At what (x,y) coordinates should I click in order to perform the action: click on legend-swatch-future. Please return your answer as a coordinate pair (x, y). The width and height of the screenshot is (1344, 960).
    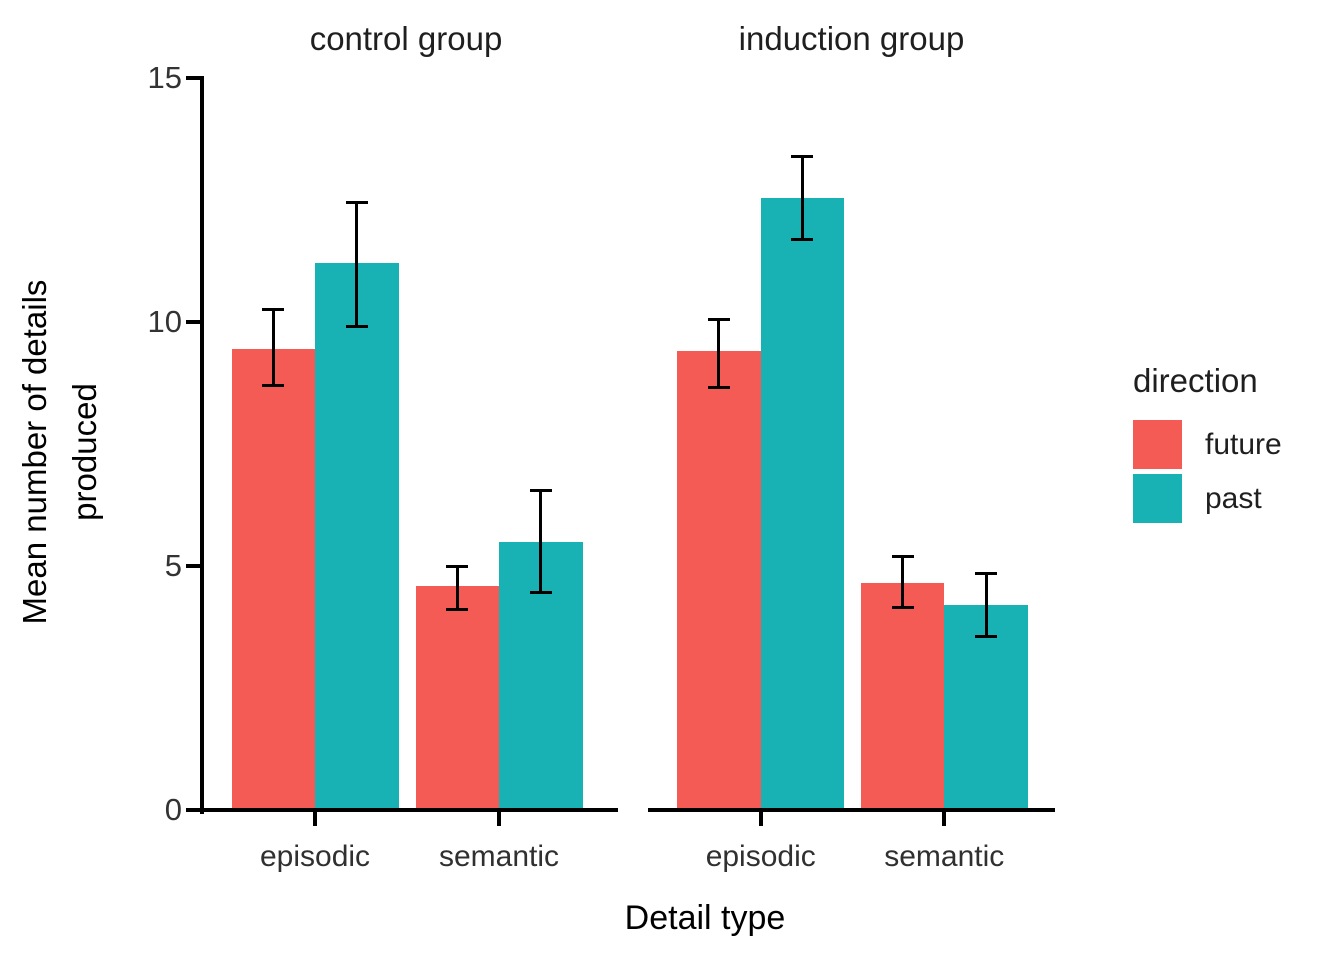
    Looking at the image, I should click on (1157, 444).